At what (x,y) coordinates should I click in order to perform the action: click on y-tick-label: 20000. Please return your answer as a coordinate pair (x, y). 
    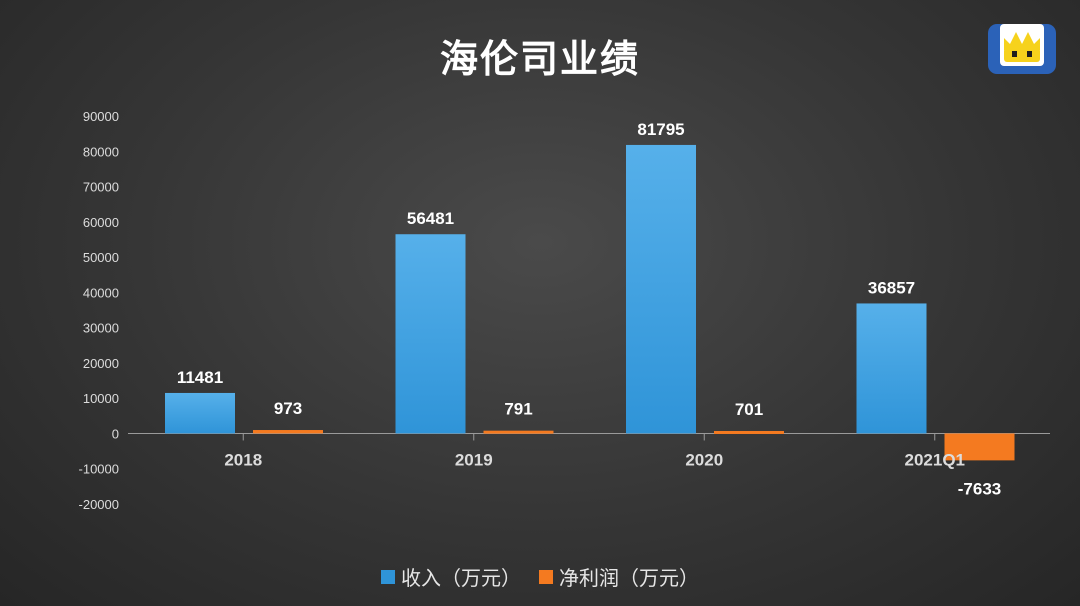
    Looking at the image, I should click on (101, 363).